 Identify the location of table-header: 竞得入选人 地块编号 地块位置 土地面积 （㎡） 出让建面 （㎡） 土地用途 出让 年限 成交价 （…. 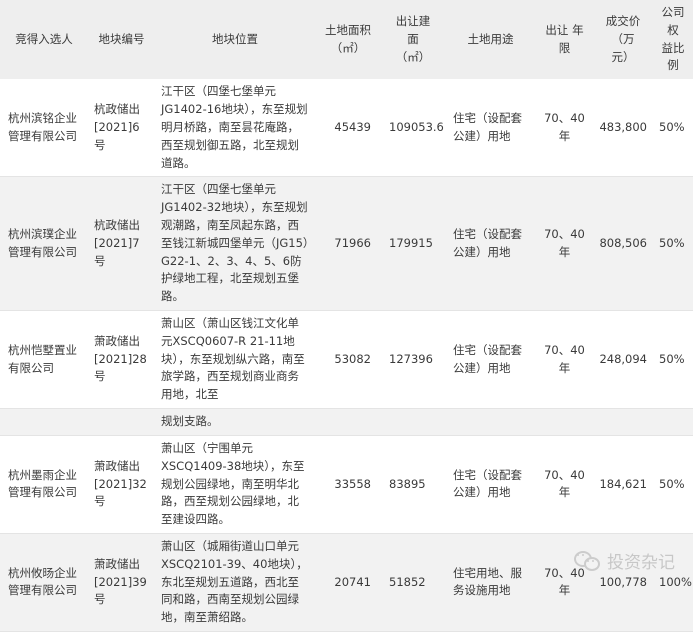
(346, 40).